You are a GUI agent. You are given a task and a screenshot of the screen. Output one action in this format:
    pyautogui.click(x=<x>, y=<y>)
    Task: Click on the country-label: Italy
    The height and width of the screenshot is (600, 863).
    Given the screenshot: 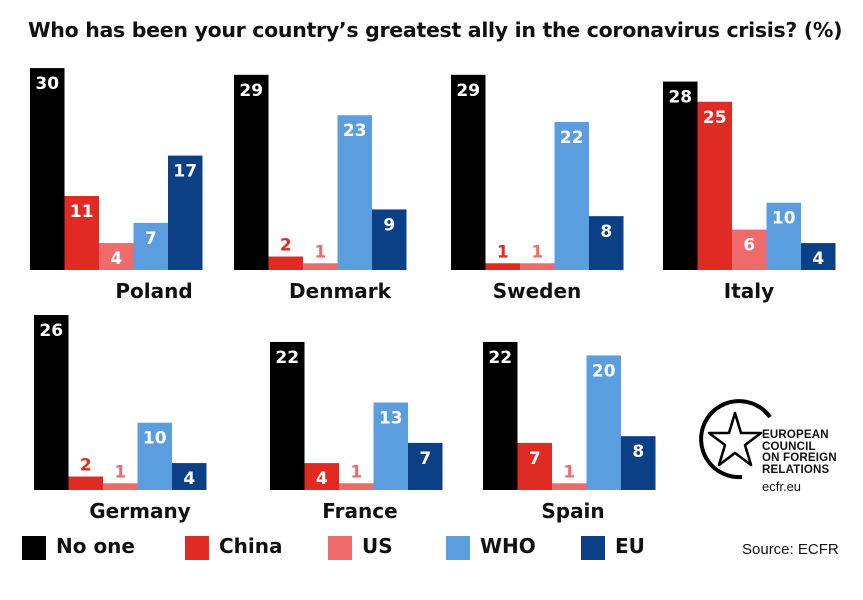 What is the action you would take?
    pyautogui.click(x=749, y=291)
    